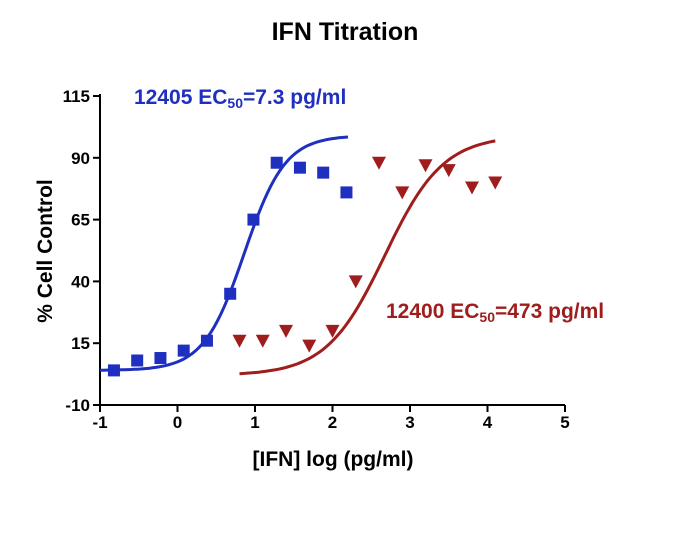 This screenshot has height=550, width=690. What do you see at coordinates (80, 158) in the screenshot?
I see `y-tick-label-4: 90` at bounding box center [80, 158].